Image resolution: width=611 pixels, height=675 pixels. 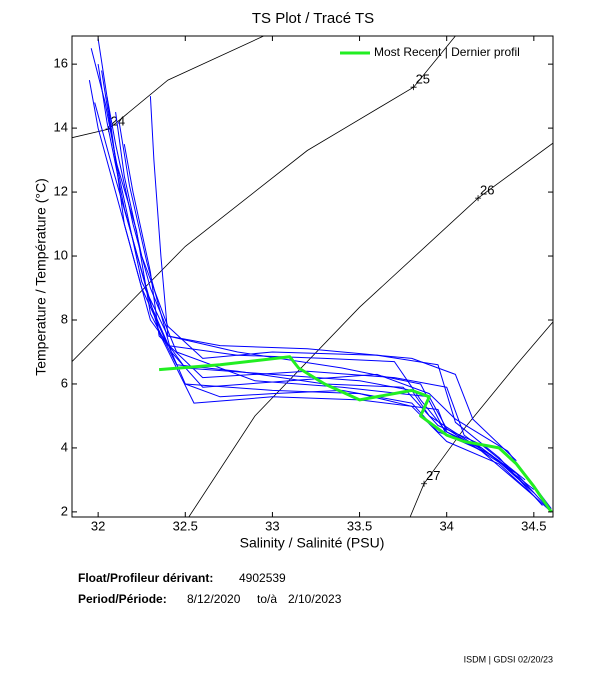 I want to click on x-tick-label: 33.5, so click(x=359, y=525).